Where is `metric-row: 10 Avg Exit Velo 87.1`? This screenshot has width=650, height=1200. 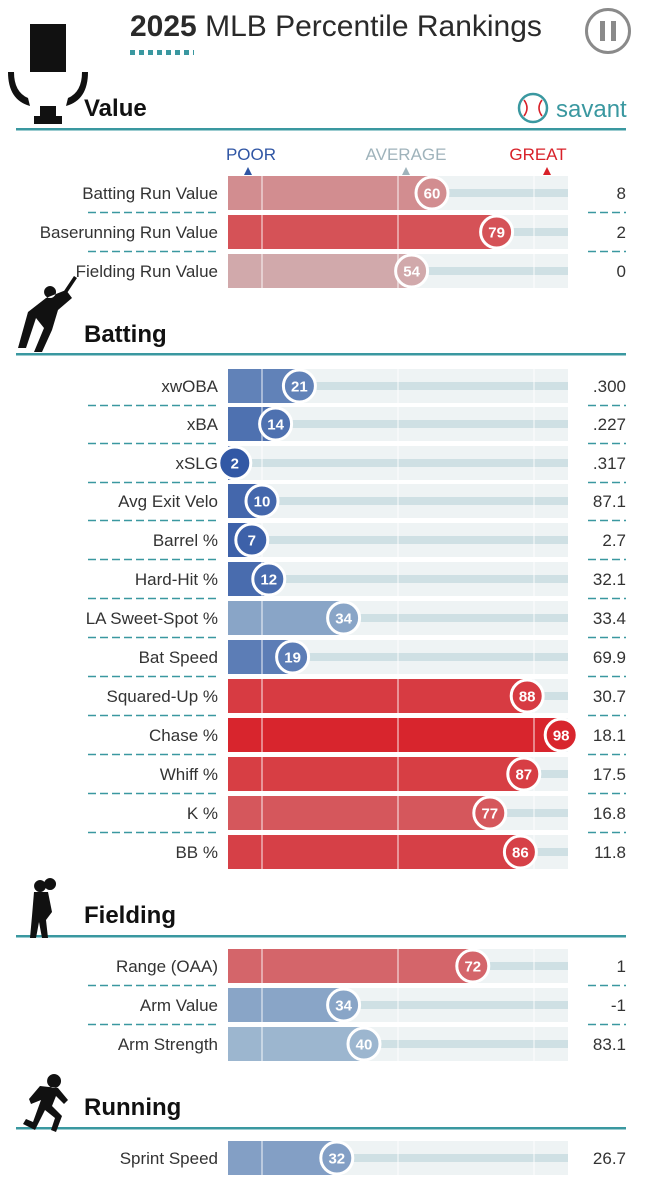
metric-row: 10 Avg Exit Velo 87.1 is located at coordinates (357, 502).